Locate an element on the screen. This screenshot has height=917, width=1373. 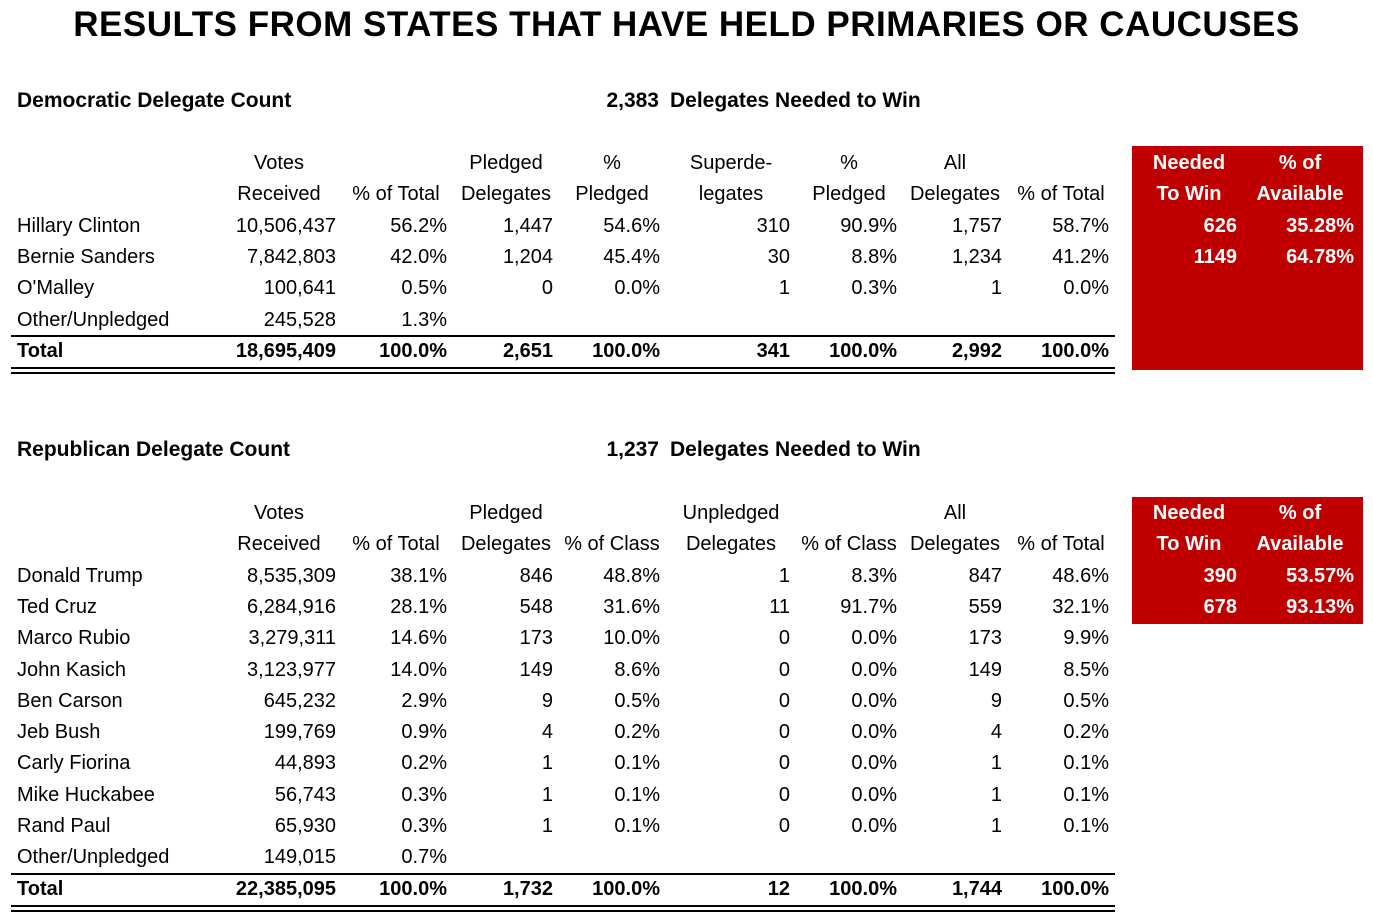
table-cell: 28.1% is located at coordinates (418, 606).